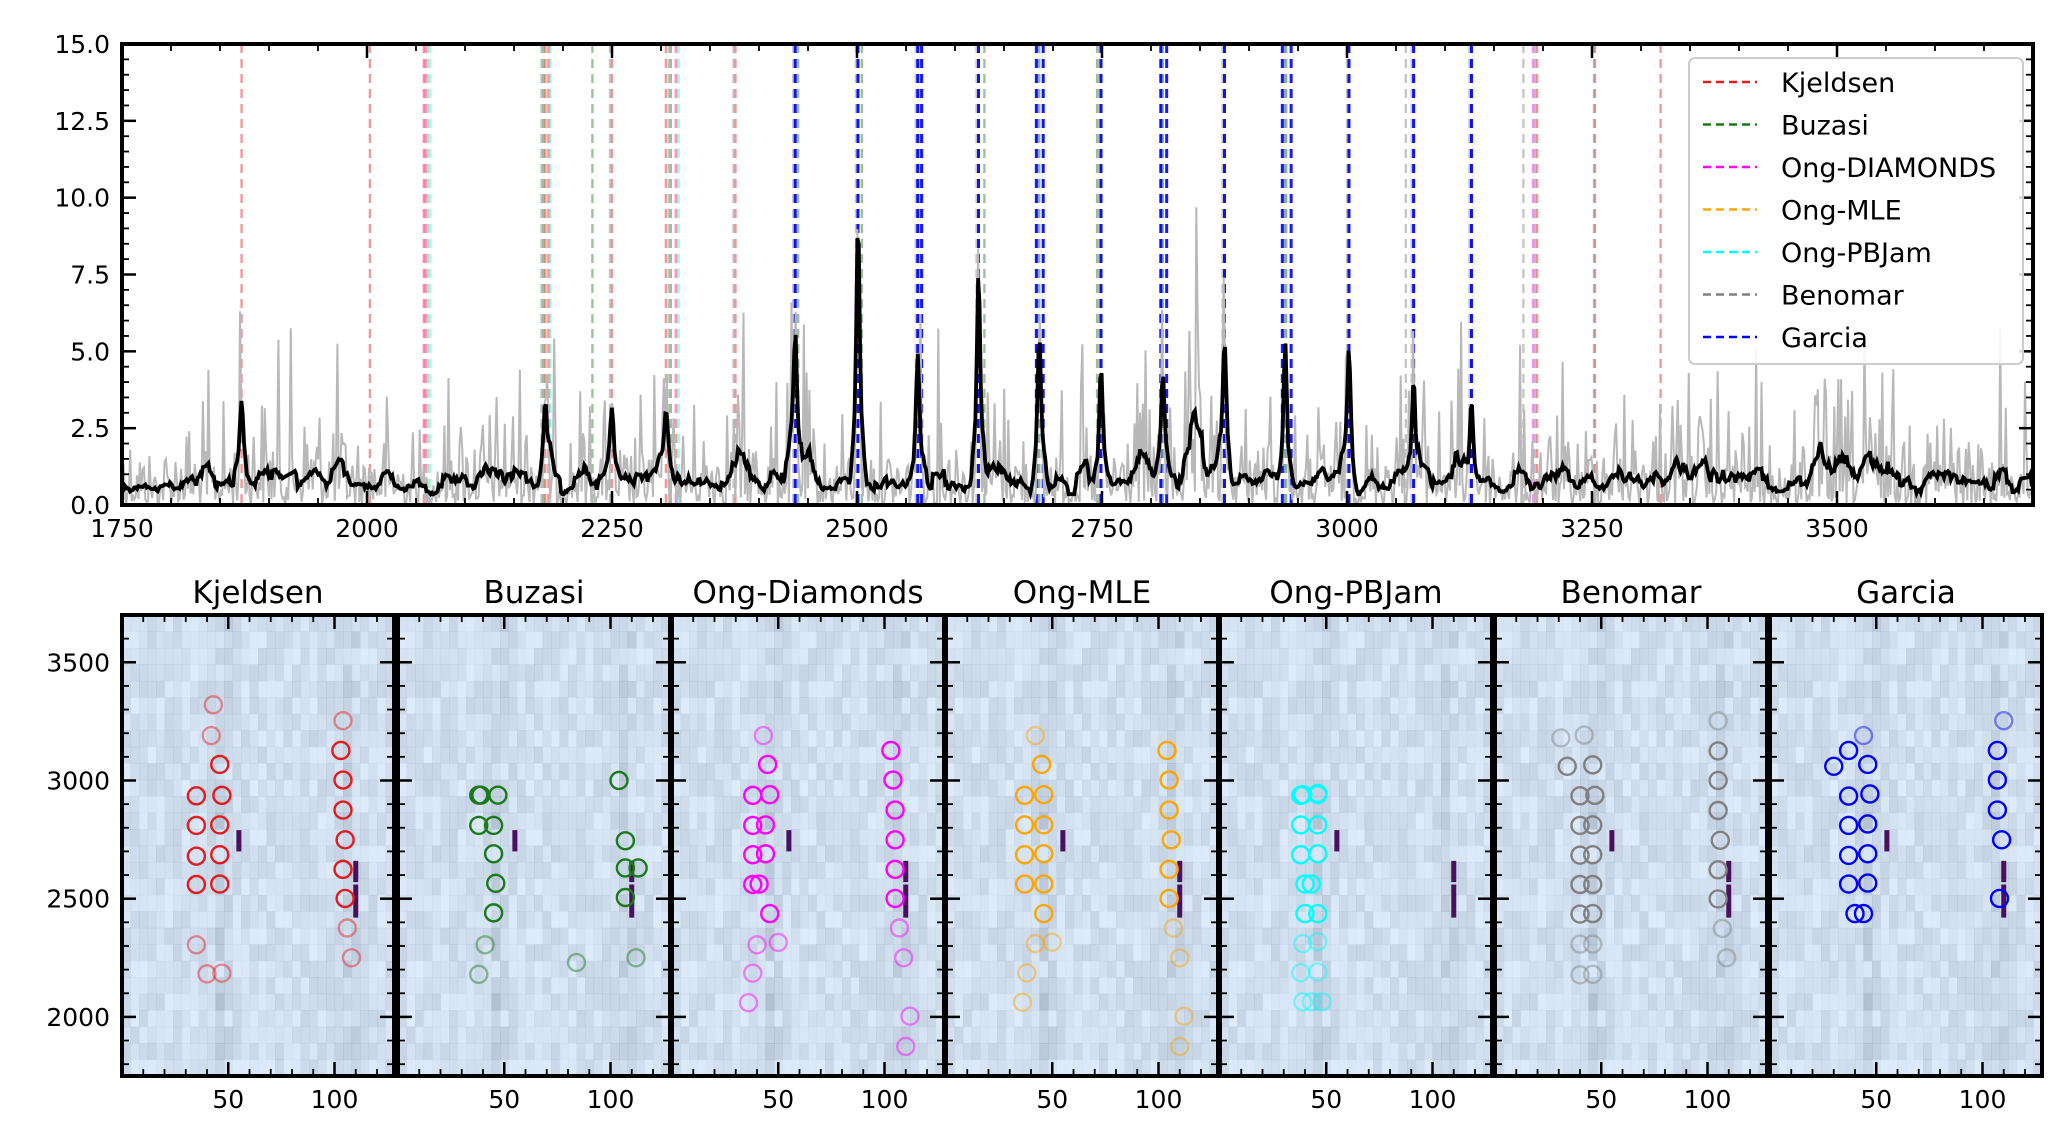 The image size is (2065, 1146). I want to click on x-tick-label: 3500, so click(1837, 528).